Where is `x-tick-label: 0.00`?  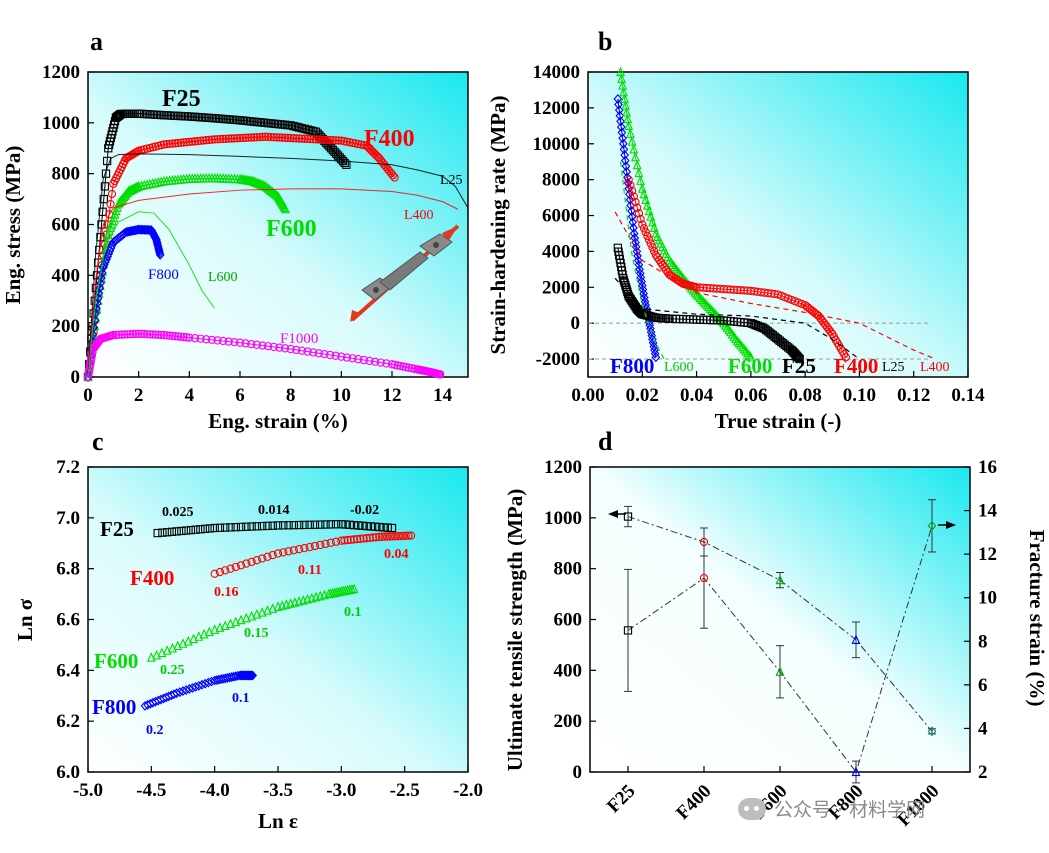
x-tick-label: 0.00 is located at coordinates (587, 395).